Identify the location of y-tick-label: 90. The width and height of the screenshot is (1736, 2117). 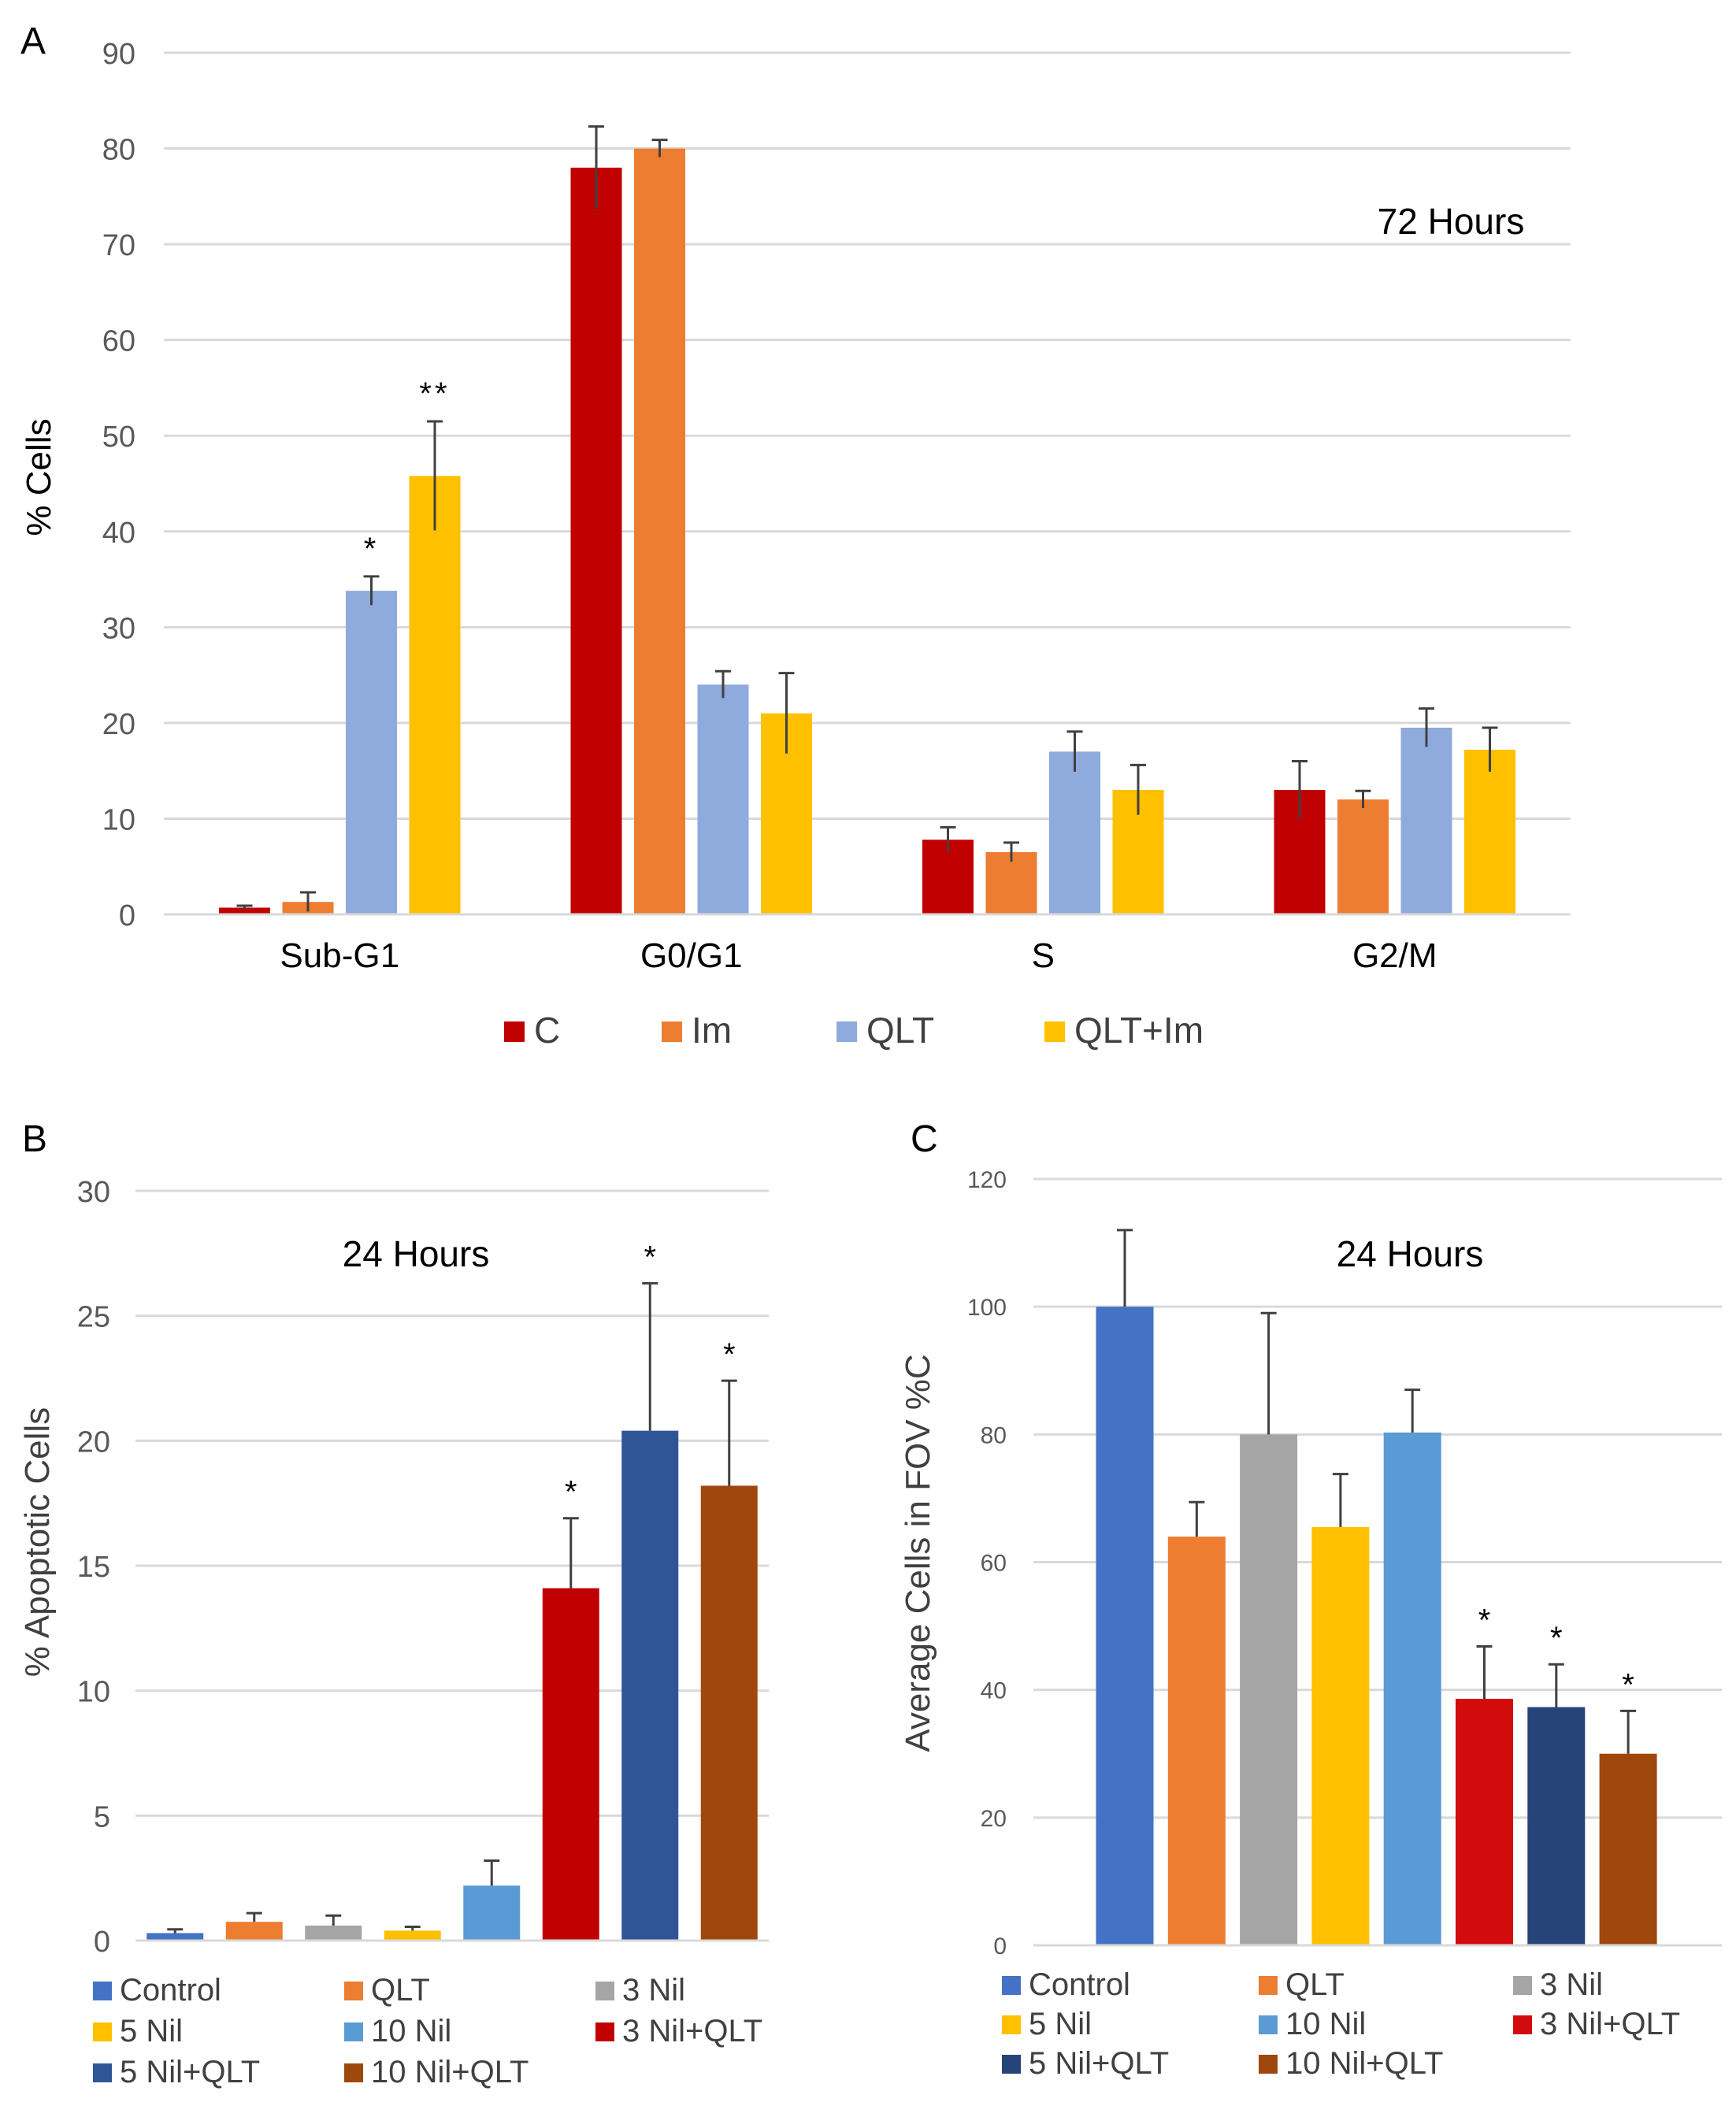
(119, 55).